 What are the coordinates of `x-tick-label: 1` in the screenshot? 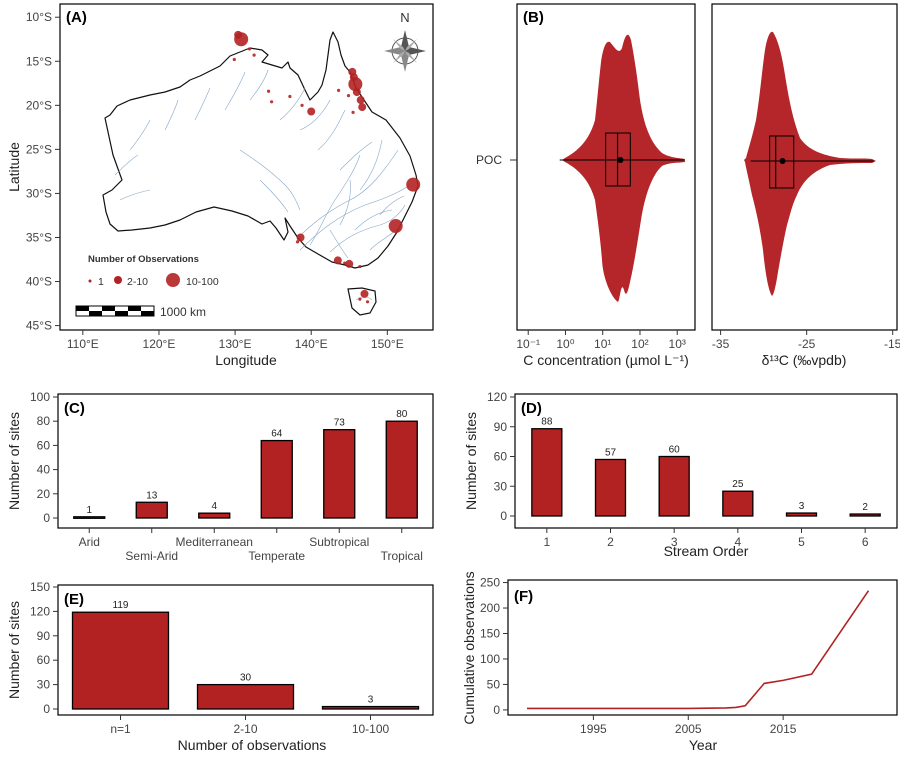 It's located at (546, 542).